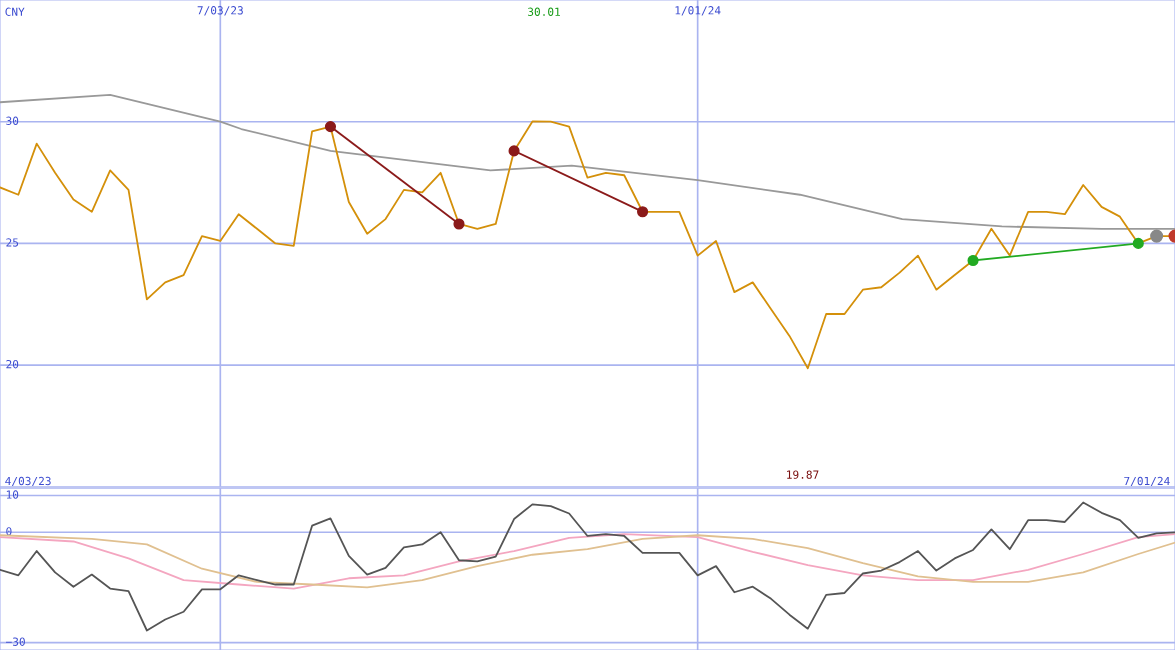  Describe the element at coordinates (28, 481) in the screenshot. I see `annotation: 4/03/23` at that location.